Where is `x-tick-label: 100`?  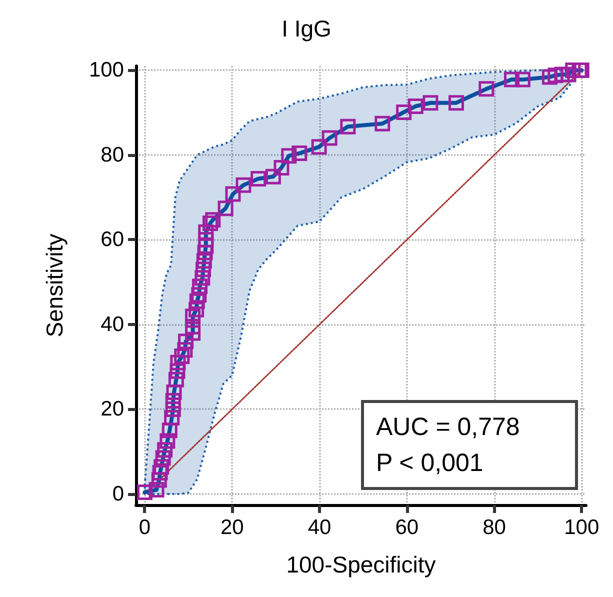 x-tick-label: 100 is located at coordinates (582, 527).